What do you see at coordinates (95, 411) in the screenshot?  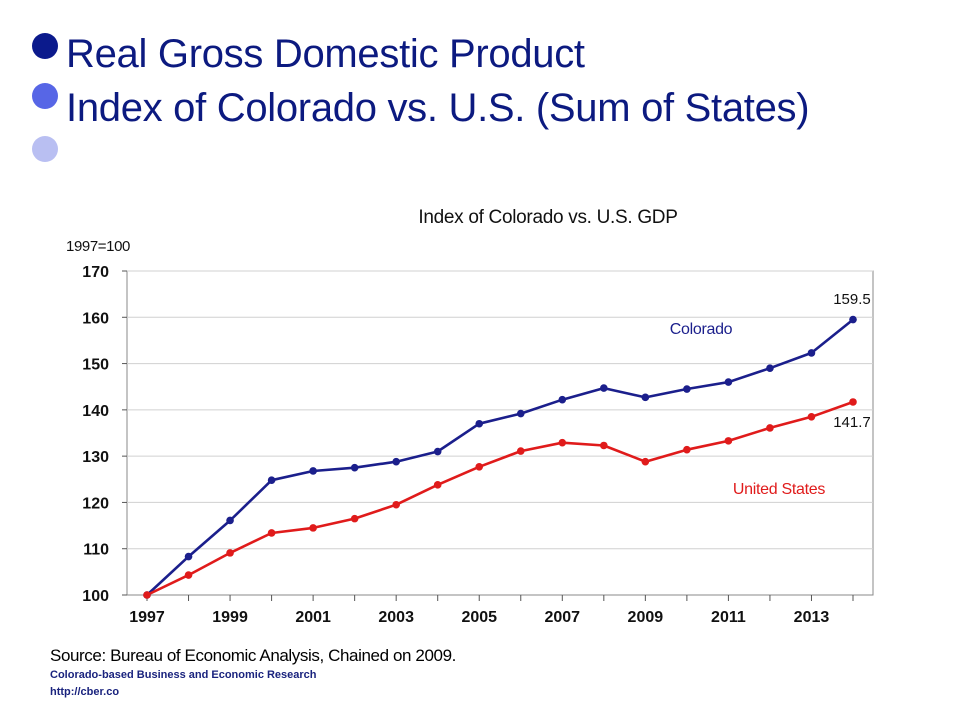 I see `y-tick-label: 140` at bounding box center [95, 411].